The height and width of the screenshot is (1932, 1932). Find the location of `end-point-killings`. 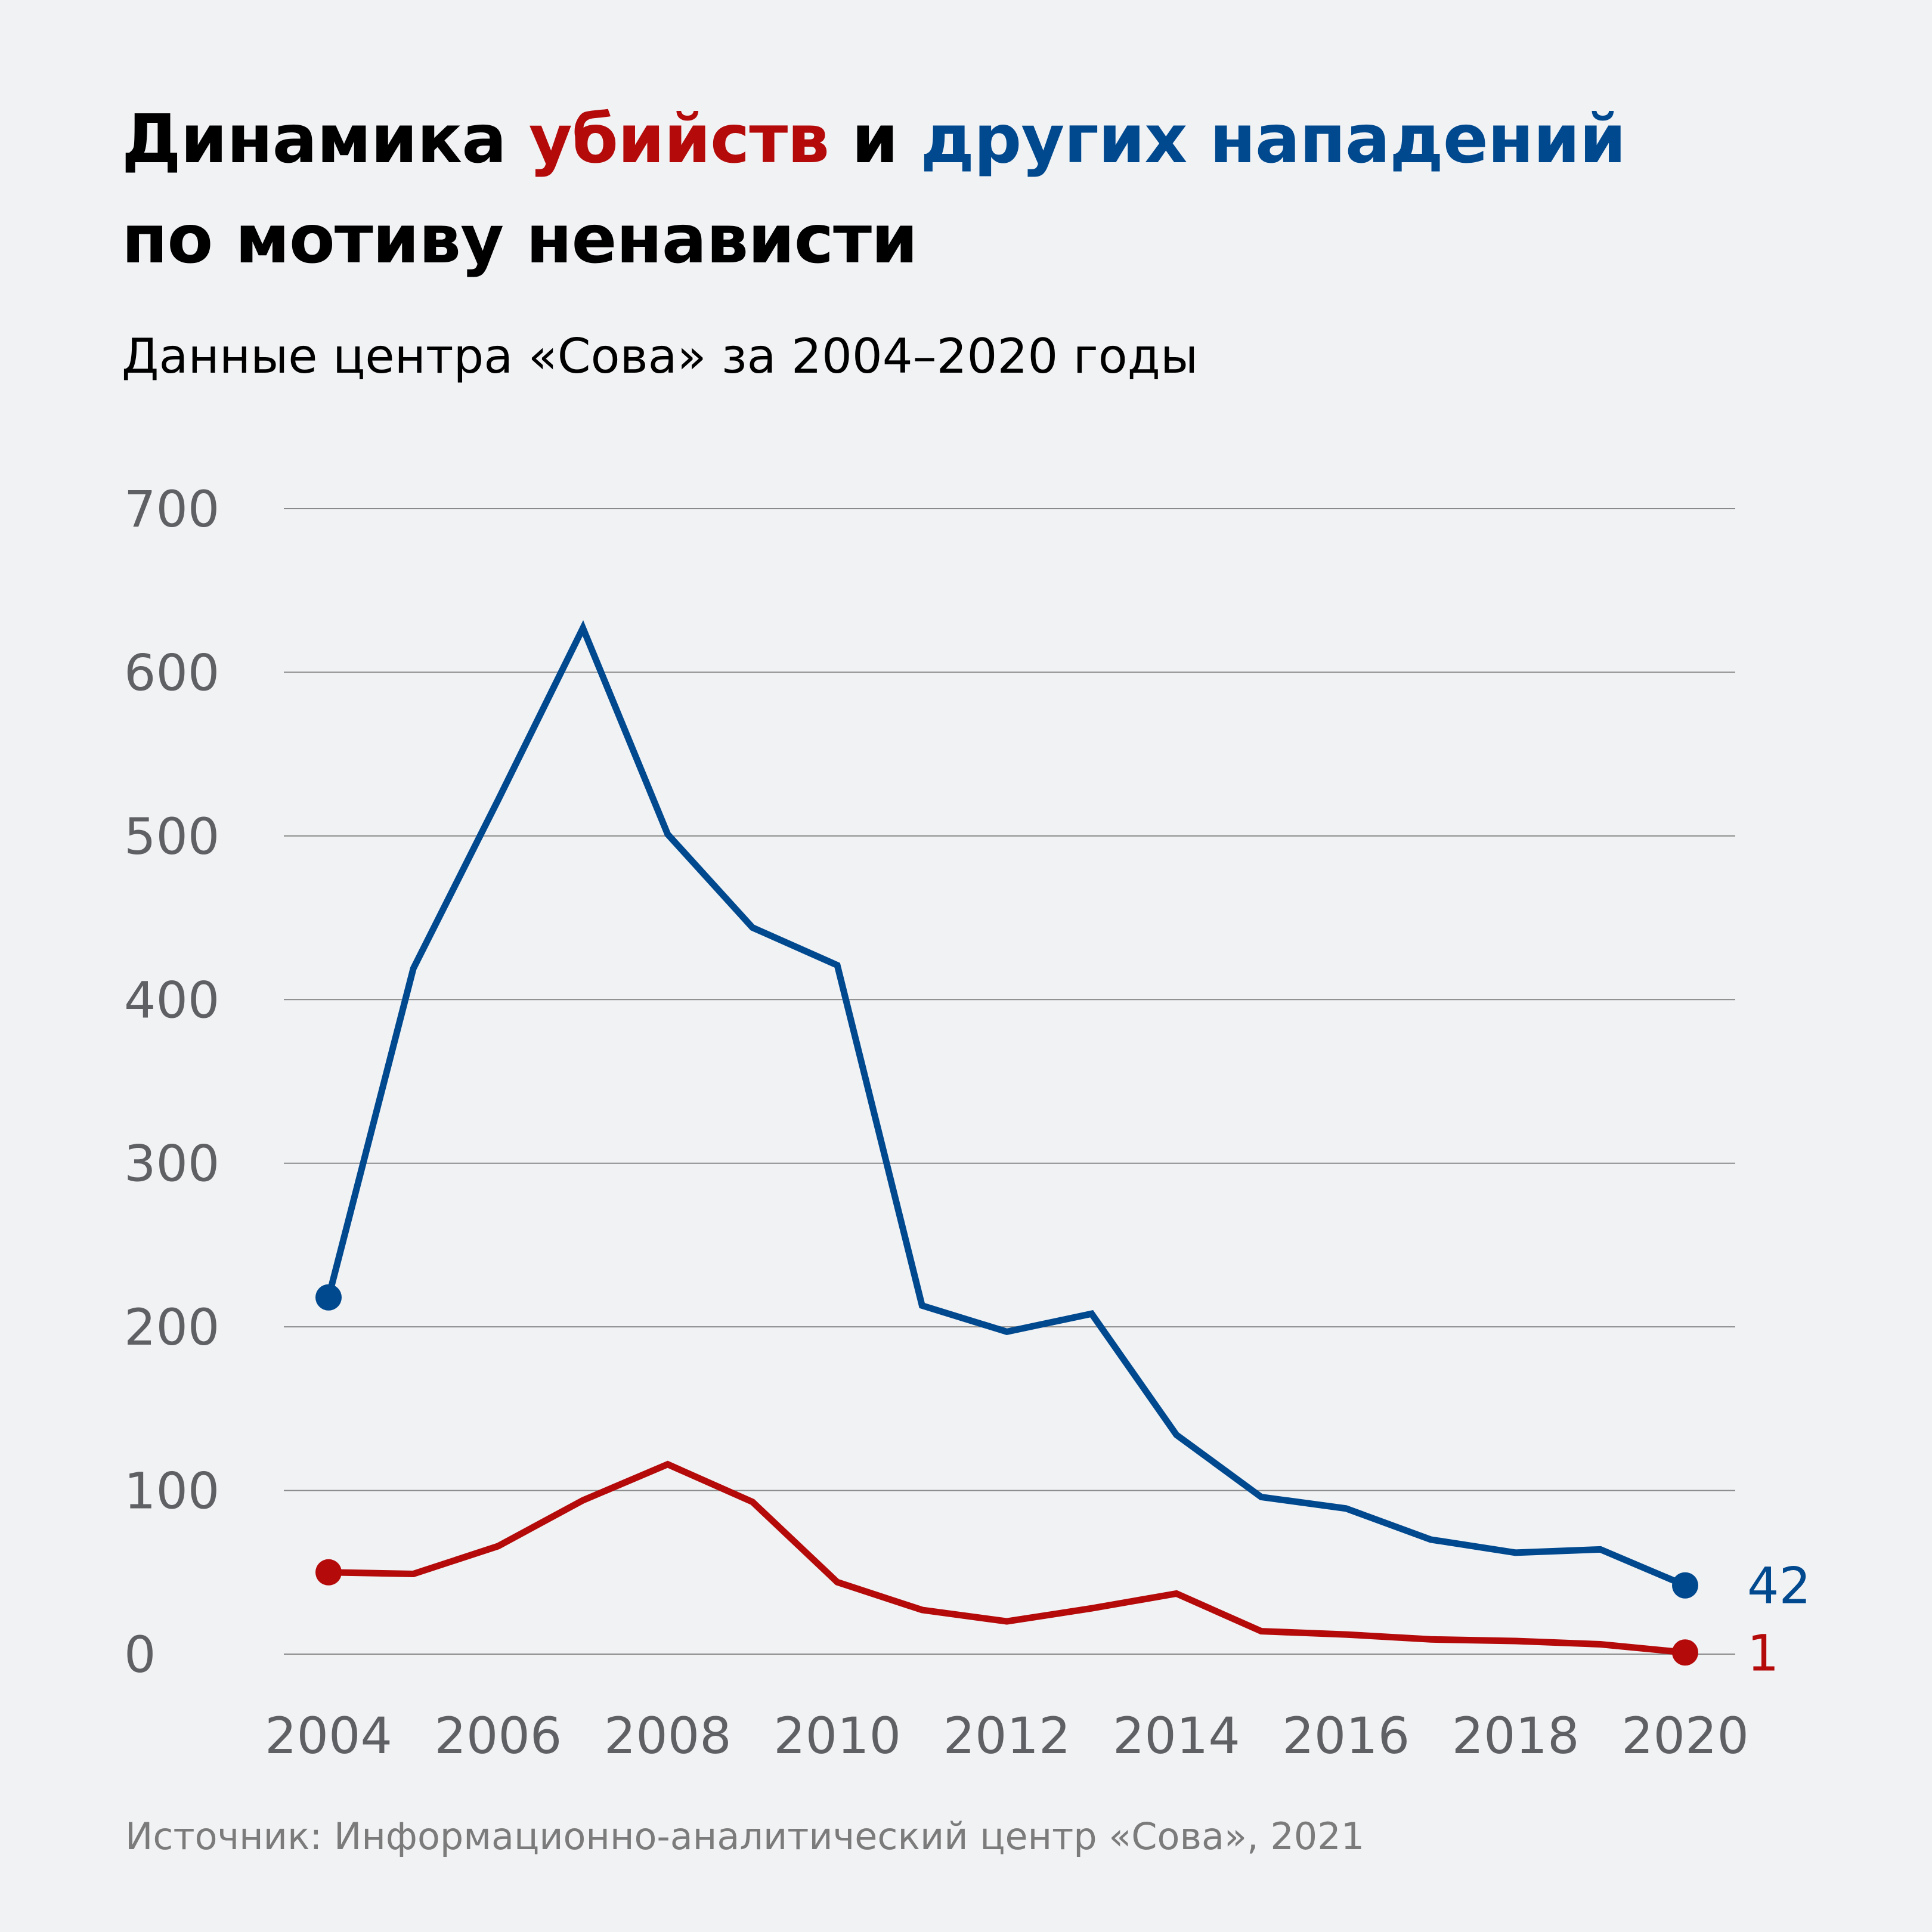

end-point-killings is located at coordinates (1685, 1652).